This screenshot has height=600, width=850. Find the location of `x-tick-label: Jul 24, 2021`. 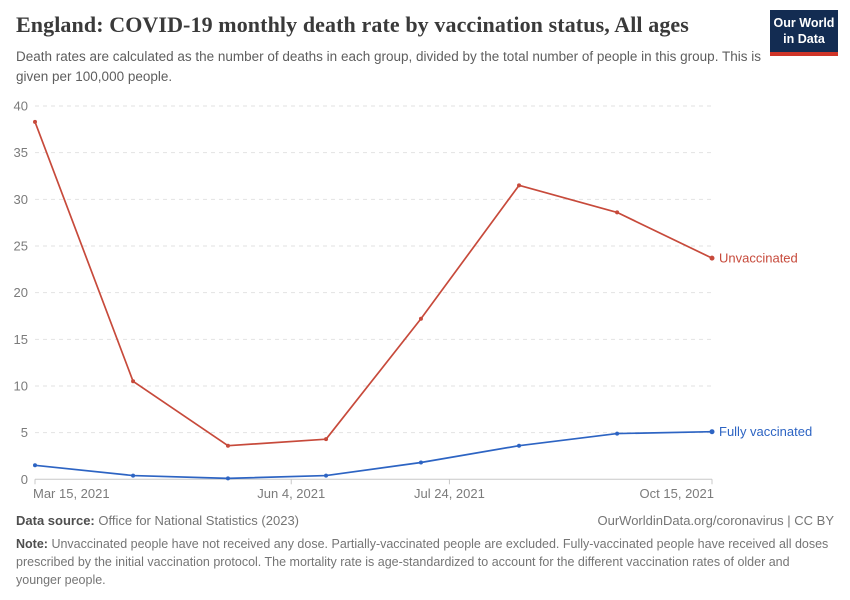

x-tick-label: Jul 24, 2021 is located at coordinates (449, 493).